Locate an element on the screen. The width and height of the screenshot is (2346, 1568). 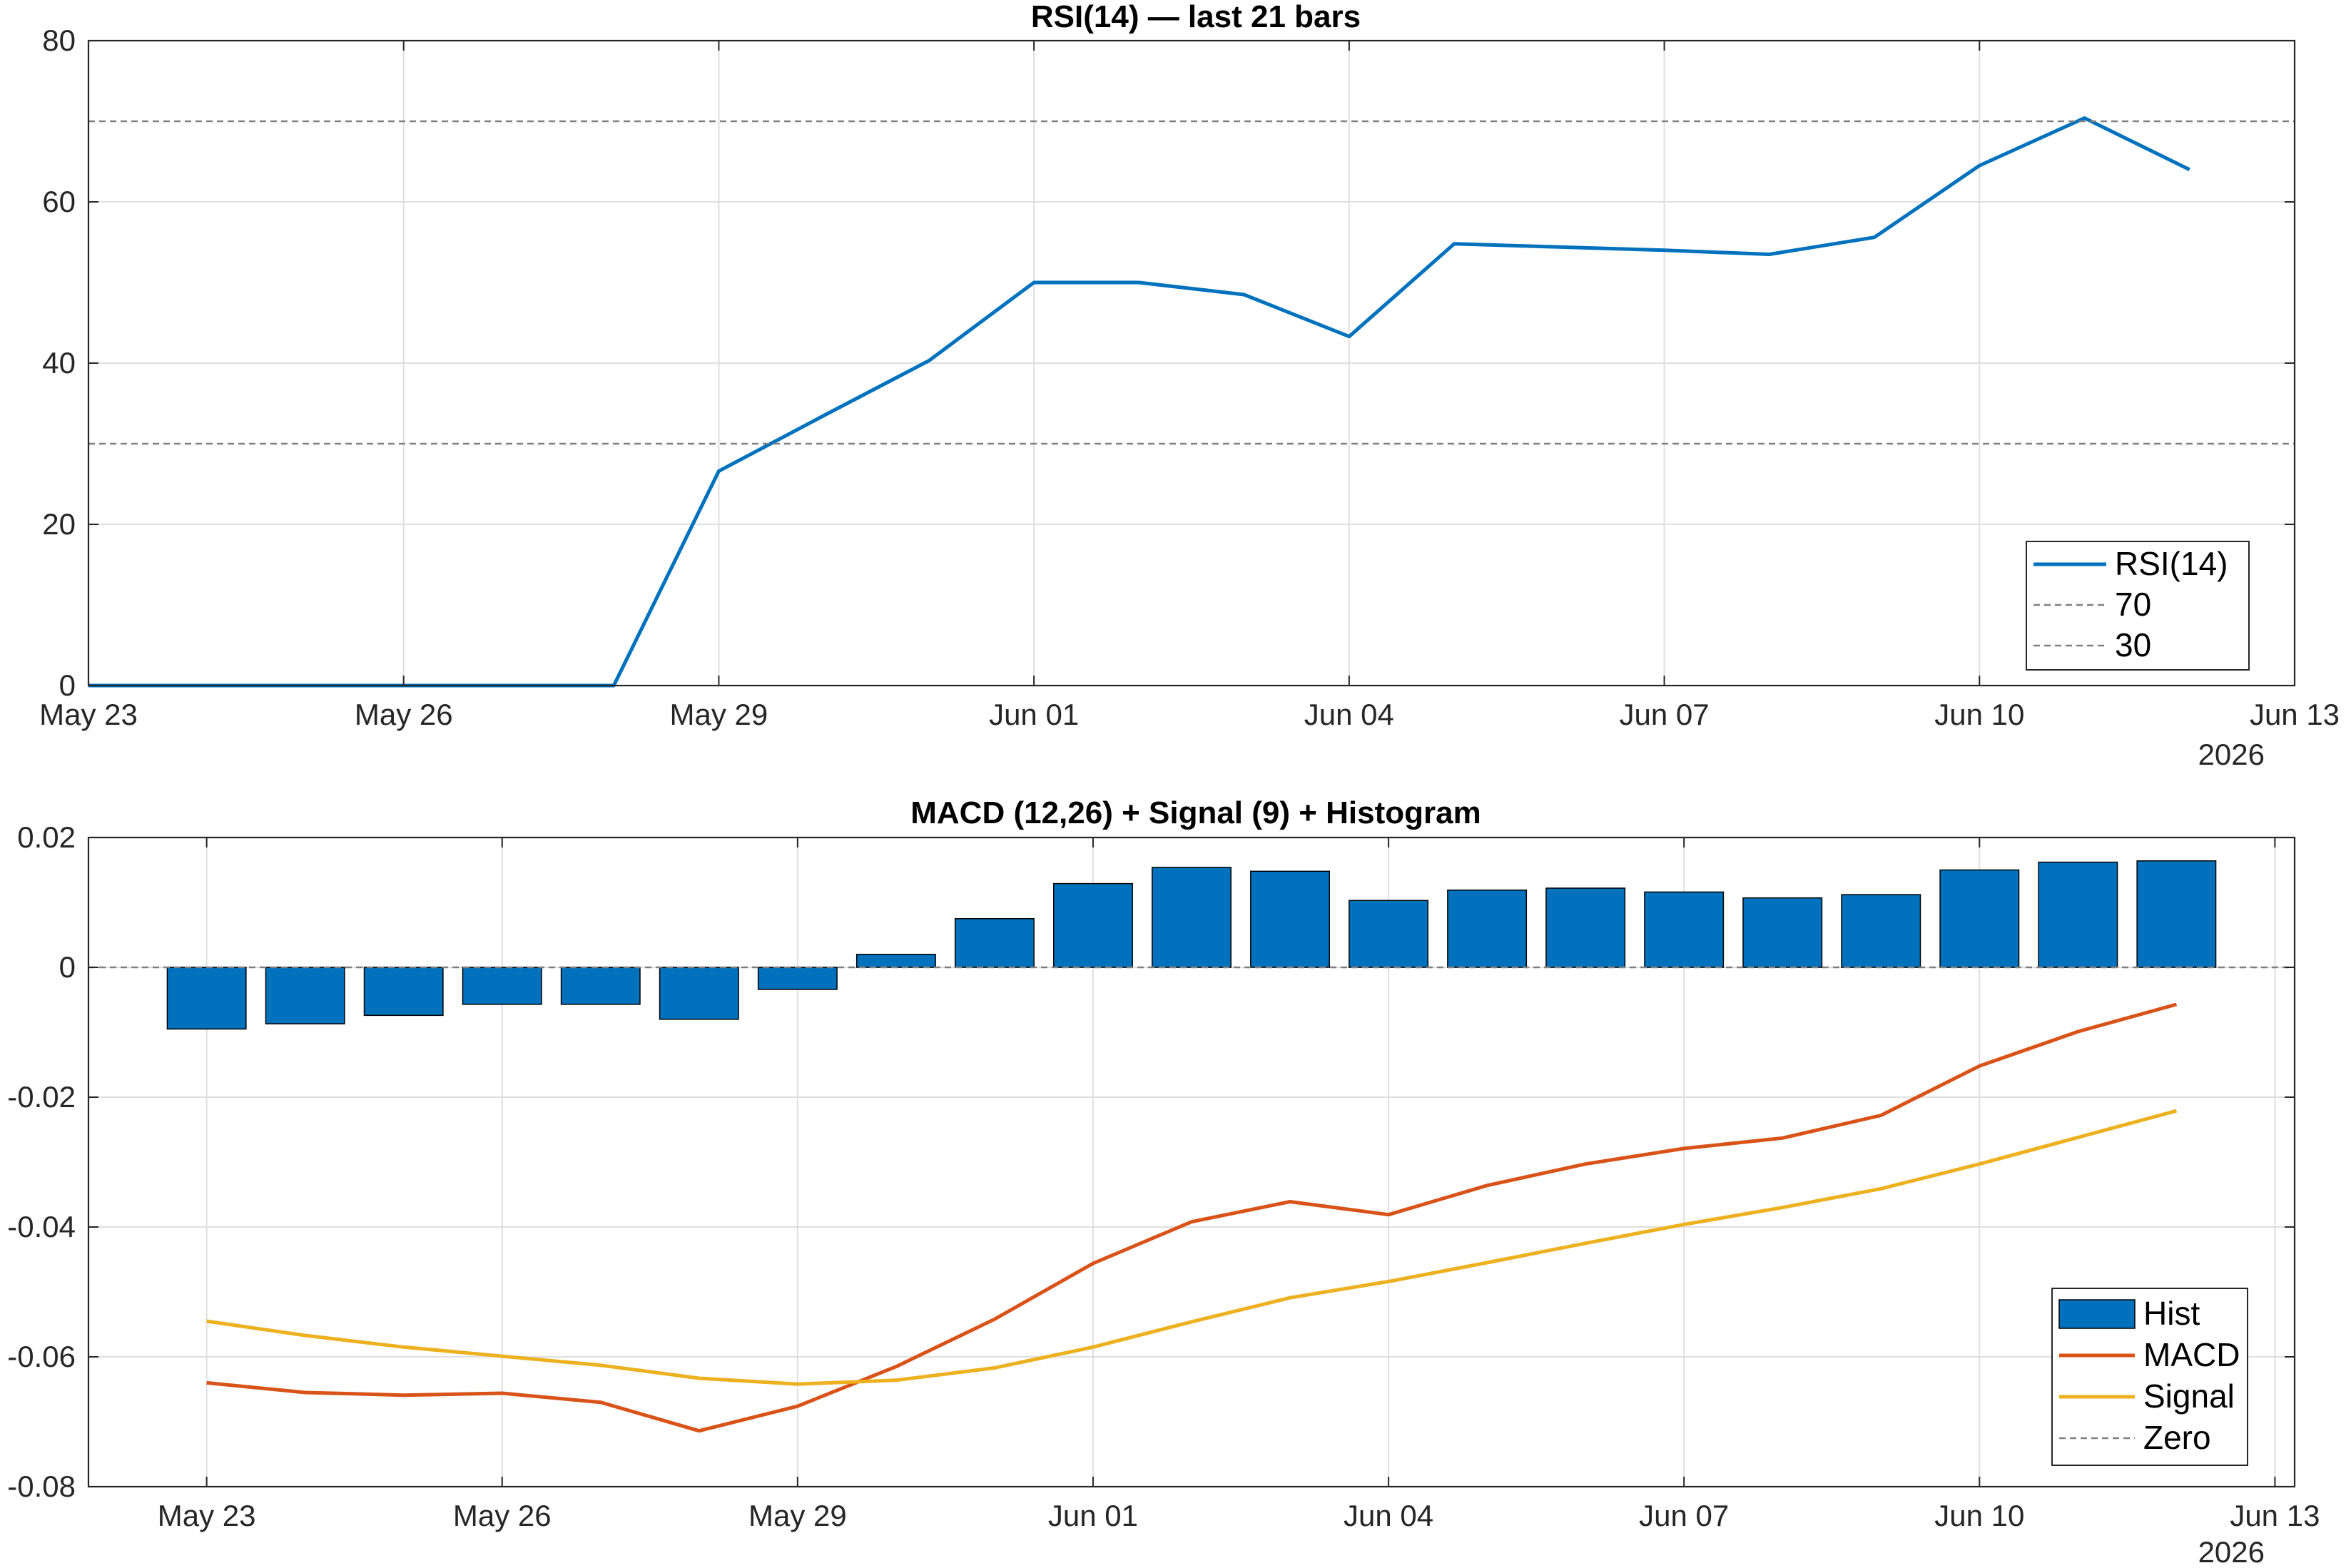
macd-year-label: 2026 is located at coordinates (2231, 1551).